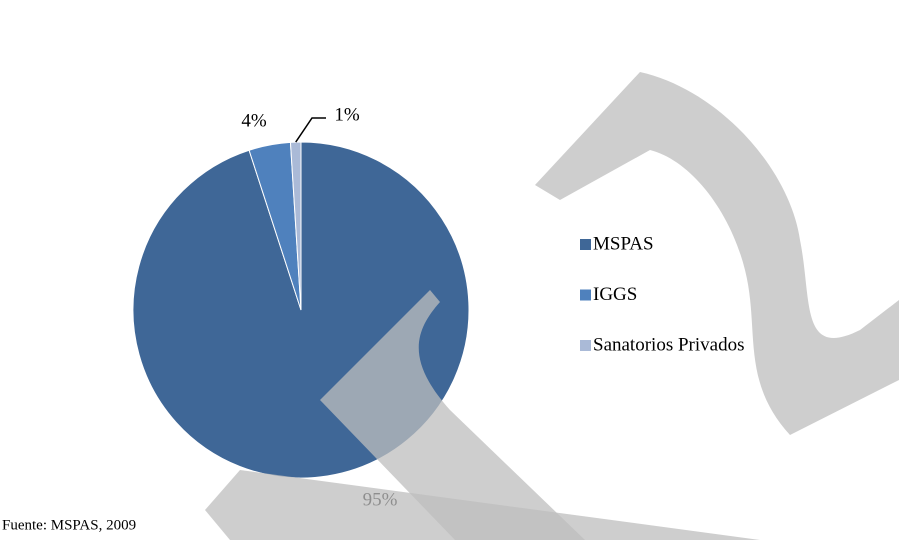 The height and width of the screenshot is (540, 899). What do you see at coordinates (615, 294) in the screenshot?
I see `legend-label: IGGS` at bounding box center [615, 294].